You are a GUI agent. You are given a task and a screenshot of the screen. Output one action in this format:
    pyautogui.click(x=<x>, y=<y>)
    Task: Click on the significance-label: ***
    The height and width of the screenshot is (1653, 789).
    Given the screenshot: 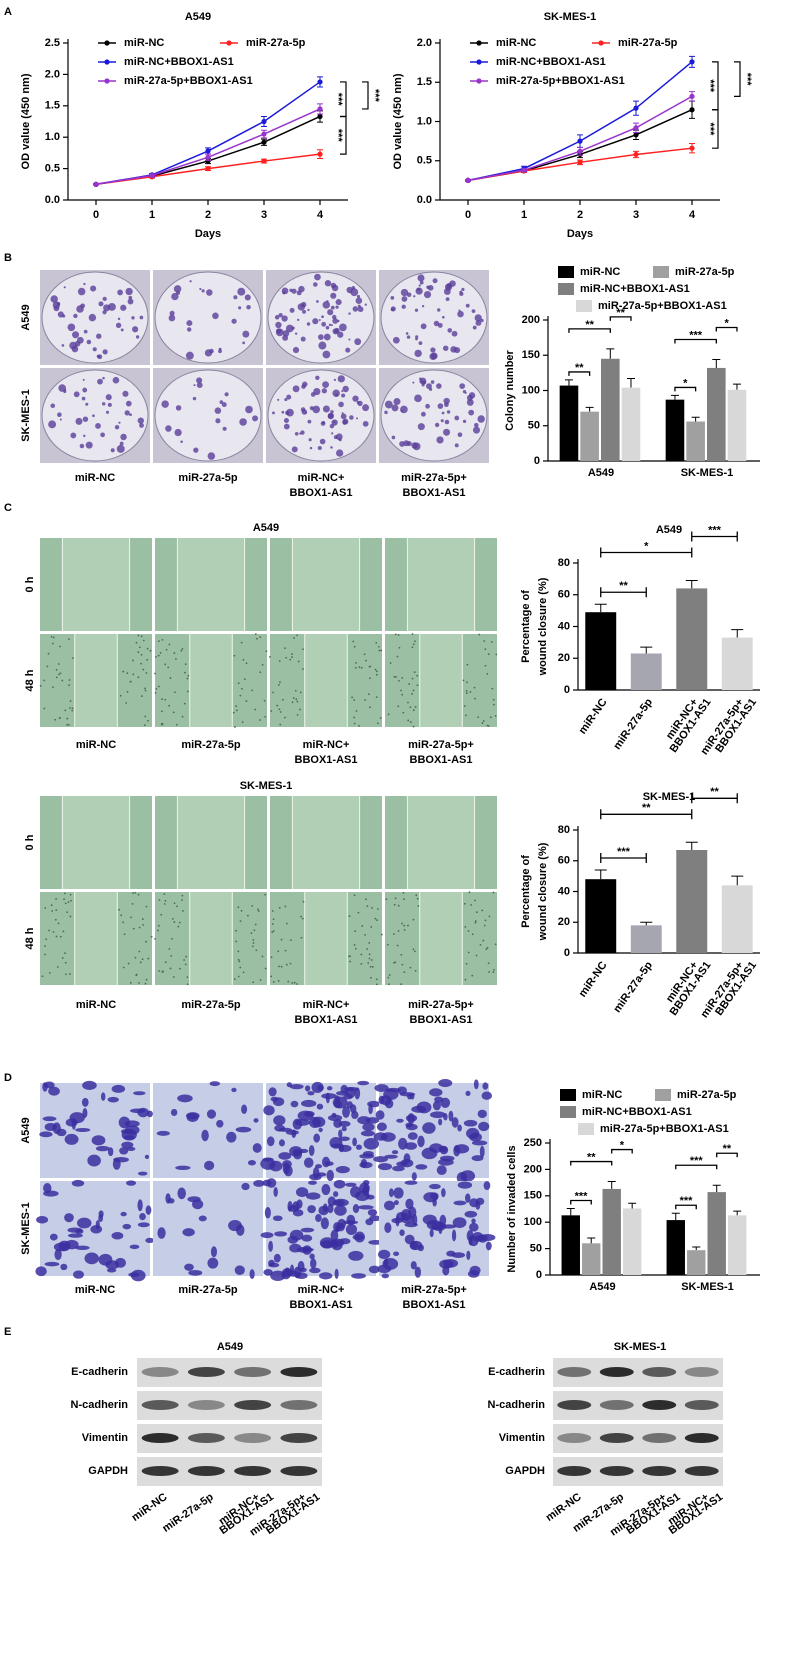 What is the action you would take?
    pyautogui.click(x=624, y=852)
    